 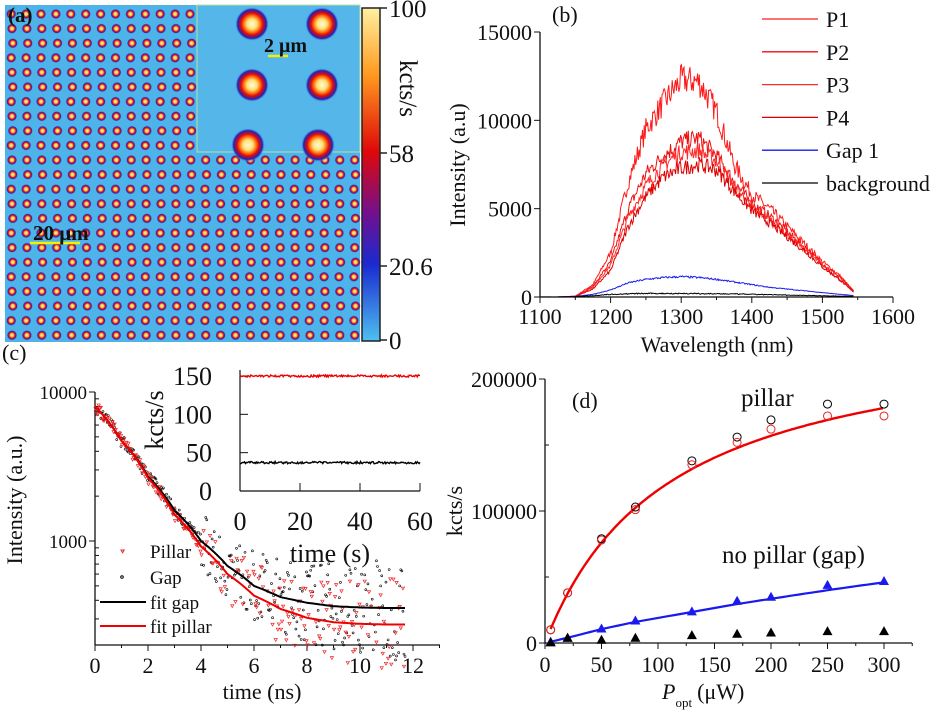 What do you see at coordinates (454, 511) in the screenshot?
I see `y-axis-label: kcts/s` at bounding box center [454, 511].